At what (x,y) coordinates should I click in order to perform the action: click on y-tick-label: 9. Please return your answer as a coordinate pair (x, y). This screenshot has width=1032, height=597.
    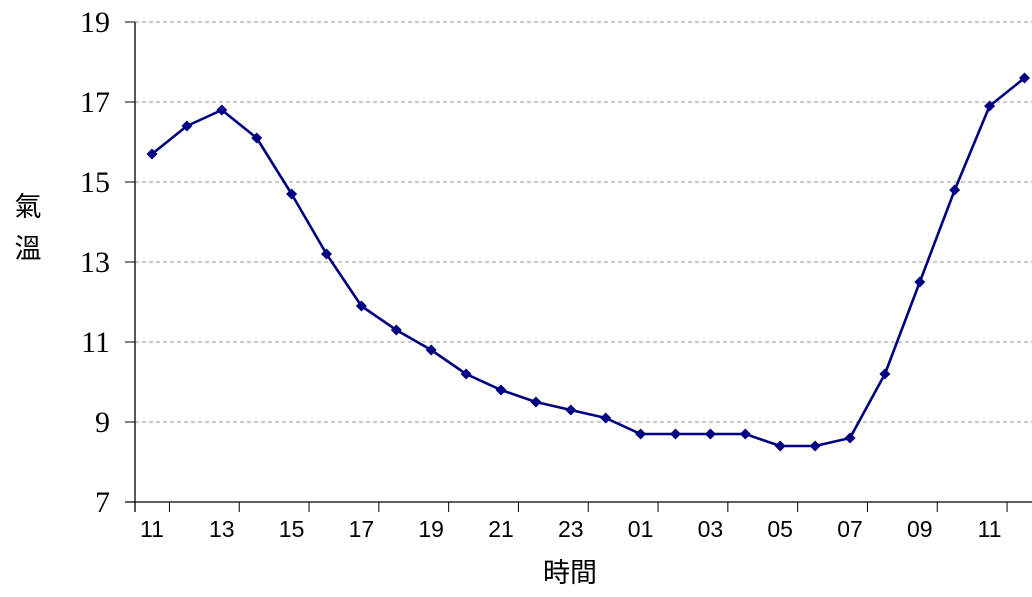
    Looking at the image, I should click on (102, 422).